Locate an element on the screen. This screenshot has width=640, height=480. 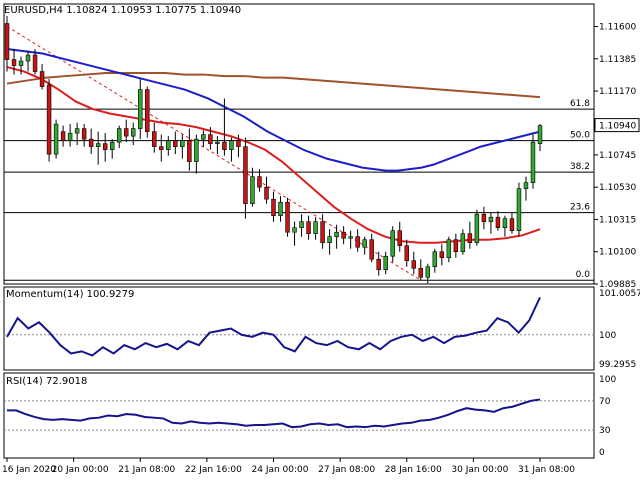
time-tick-label: 27 Jan 08:00 is located at coordinates (346, 470).